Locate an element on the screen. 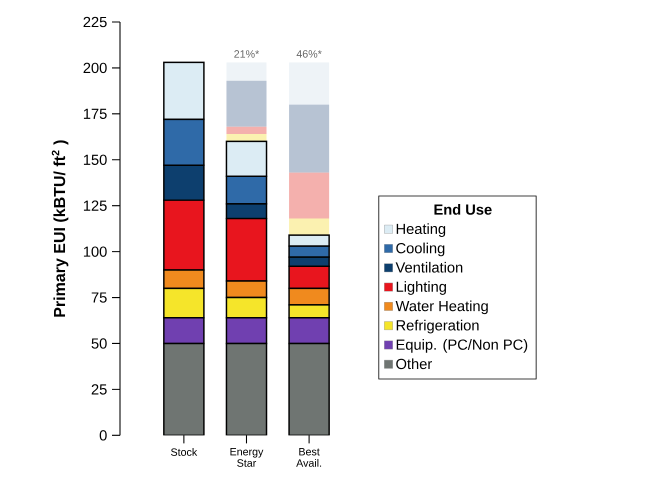  legend-label: Ventilation is located at coordinates (429, 267).